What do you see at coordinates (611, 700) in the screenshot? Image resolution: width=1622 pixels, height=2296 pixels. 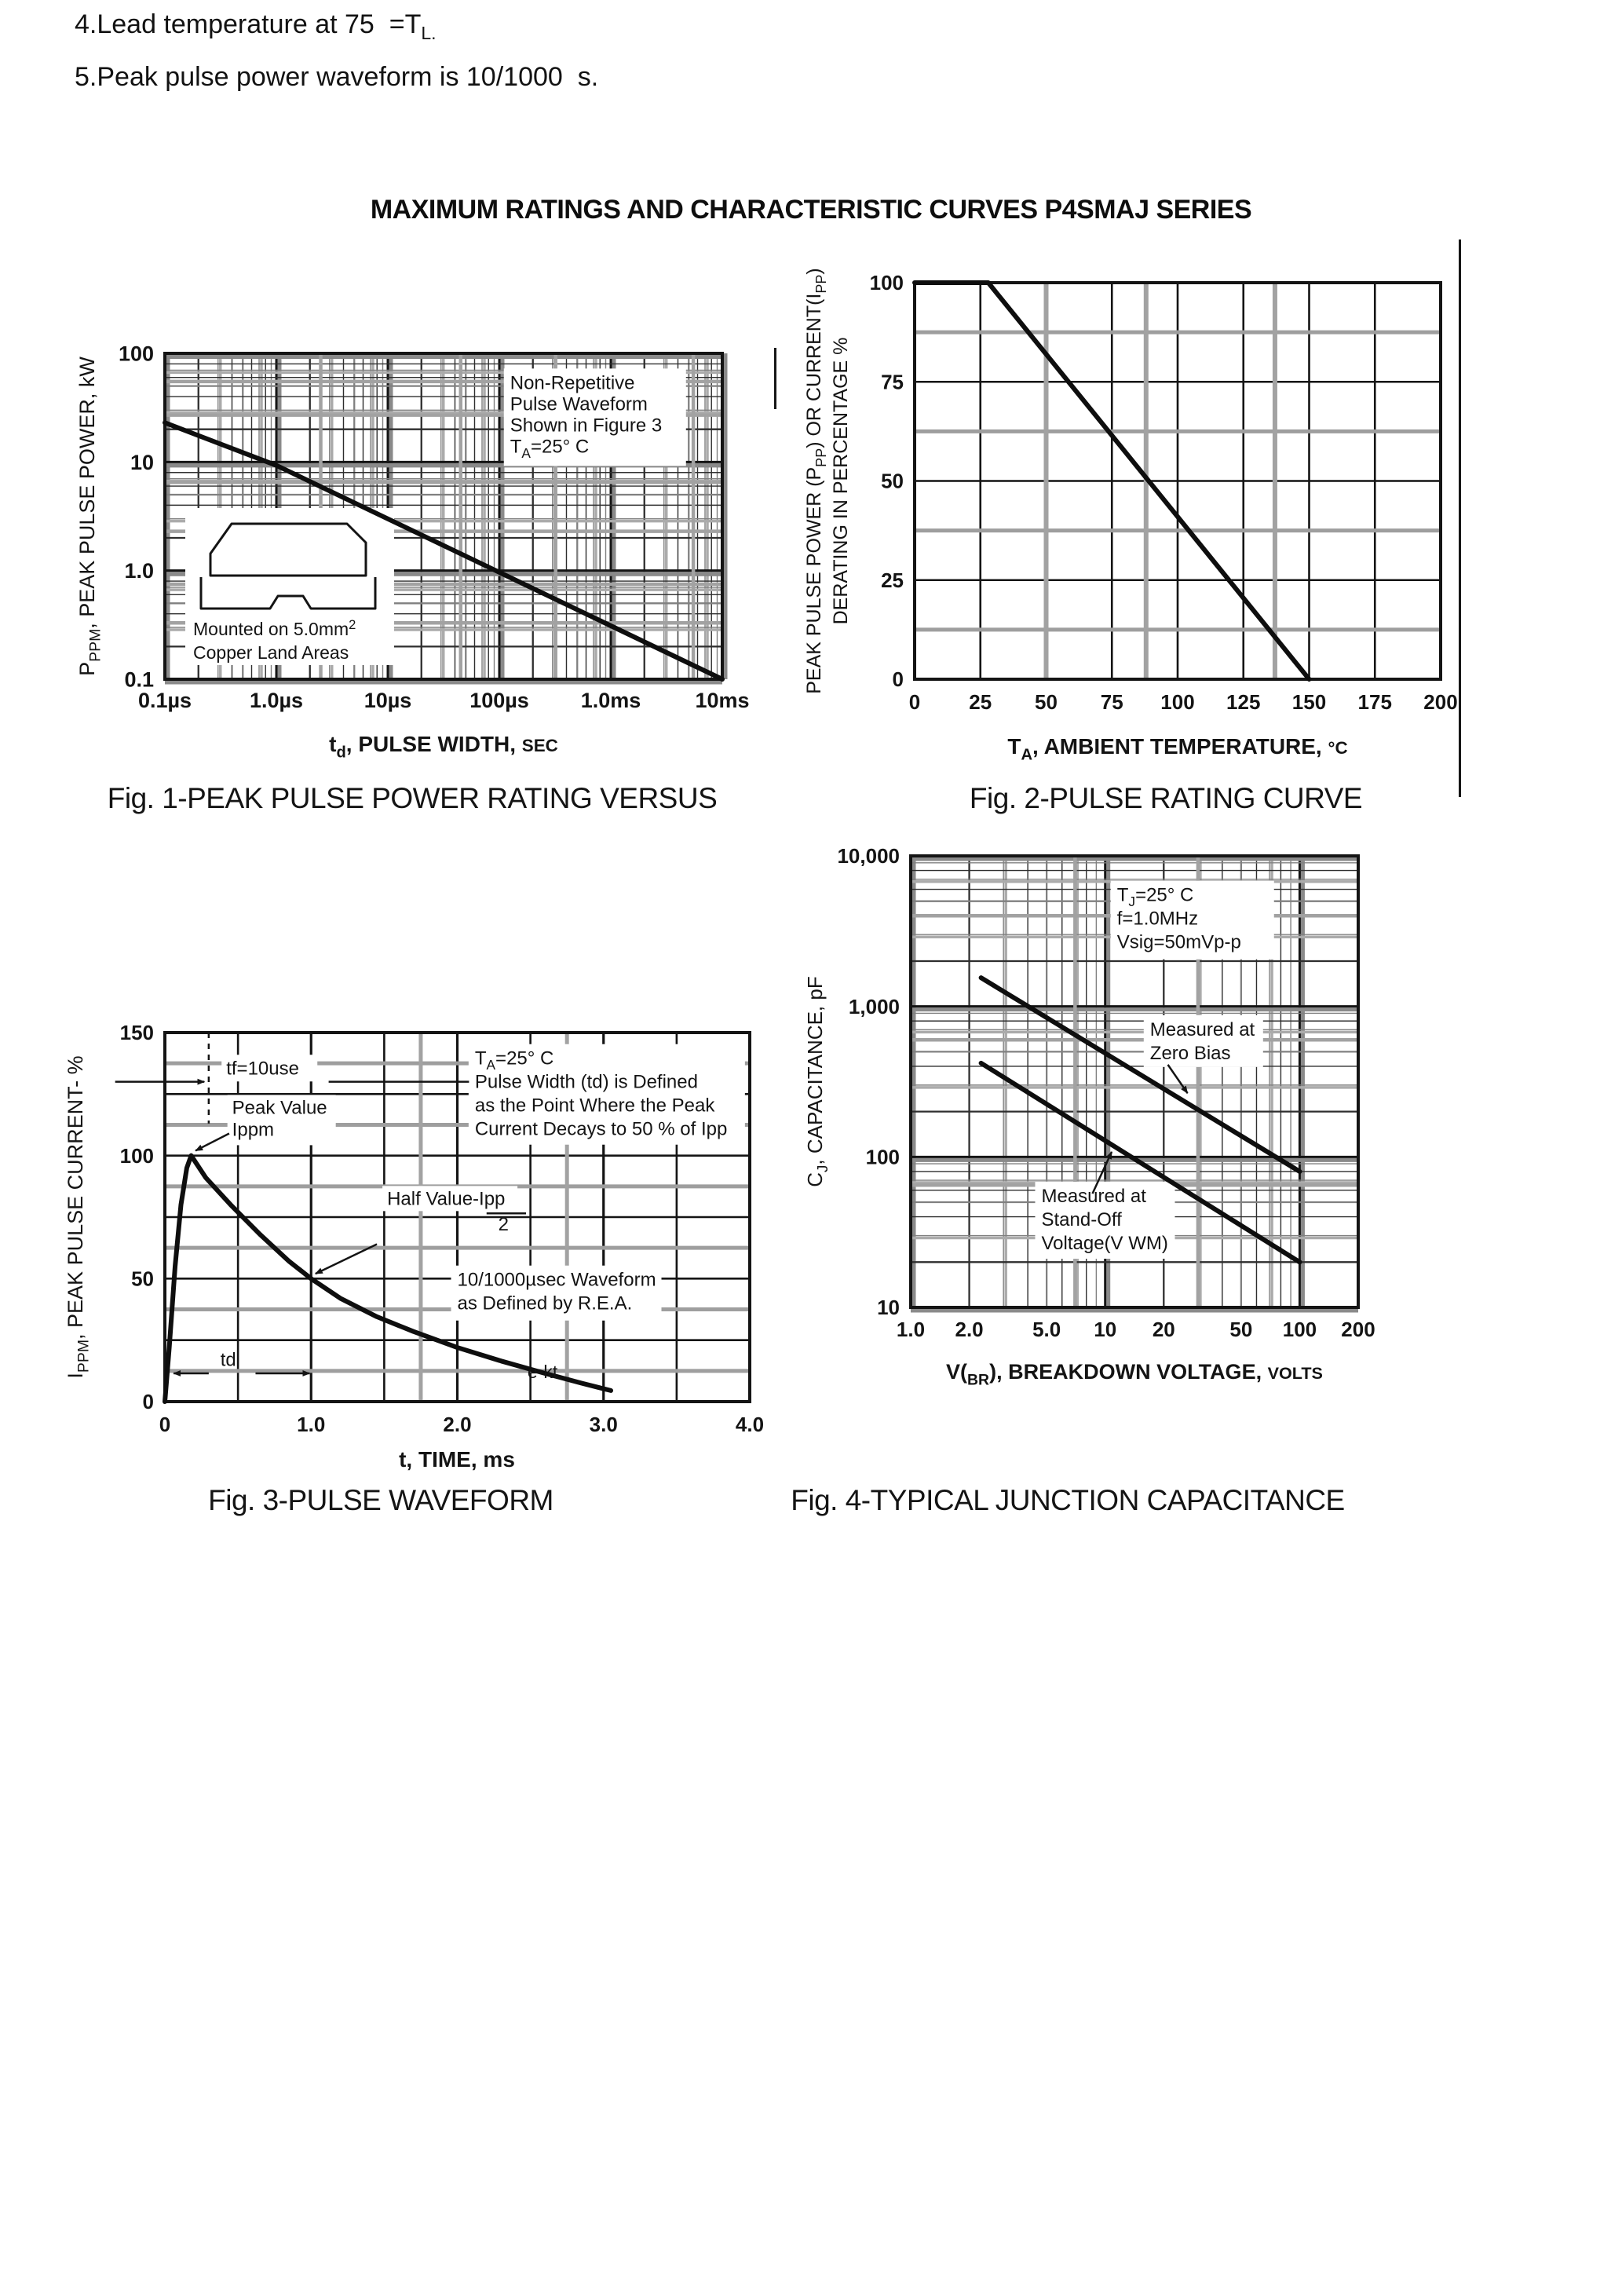 I see `svg-text: 1.0ms` at bounding box center [611, 700].